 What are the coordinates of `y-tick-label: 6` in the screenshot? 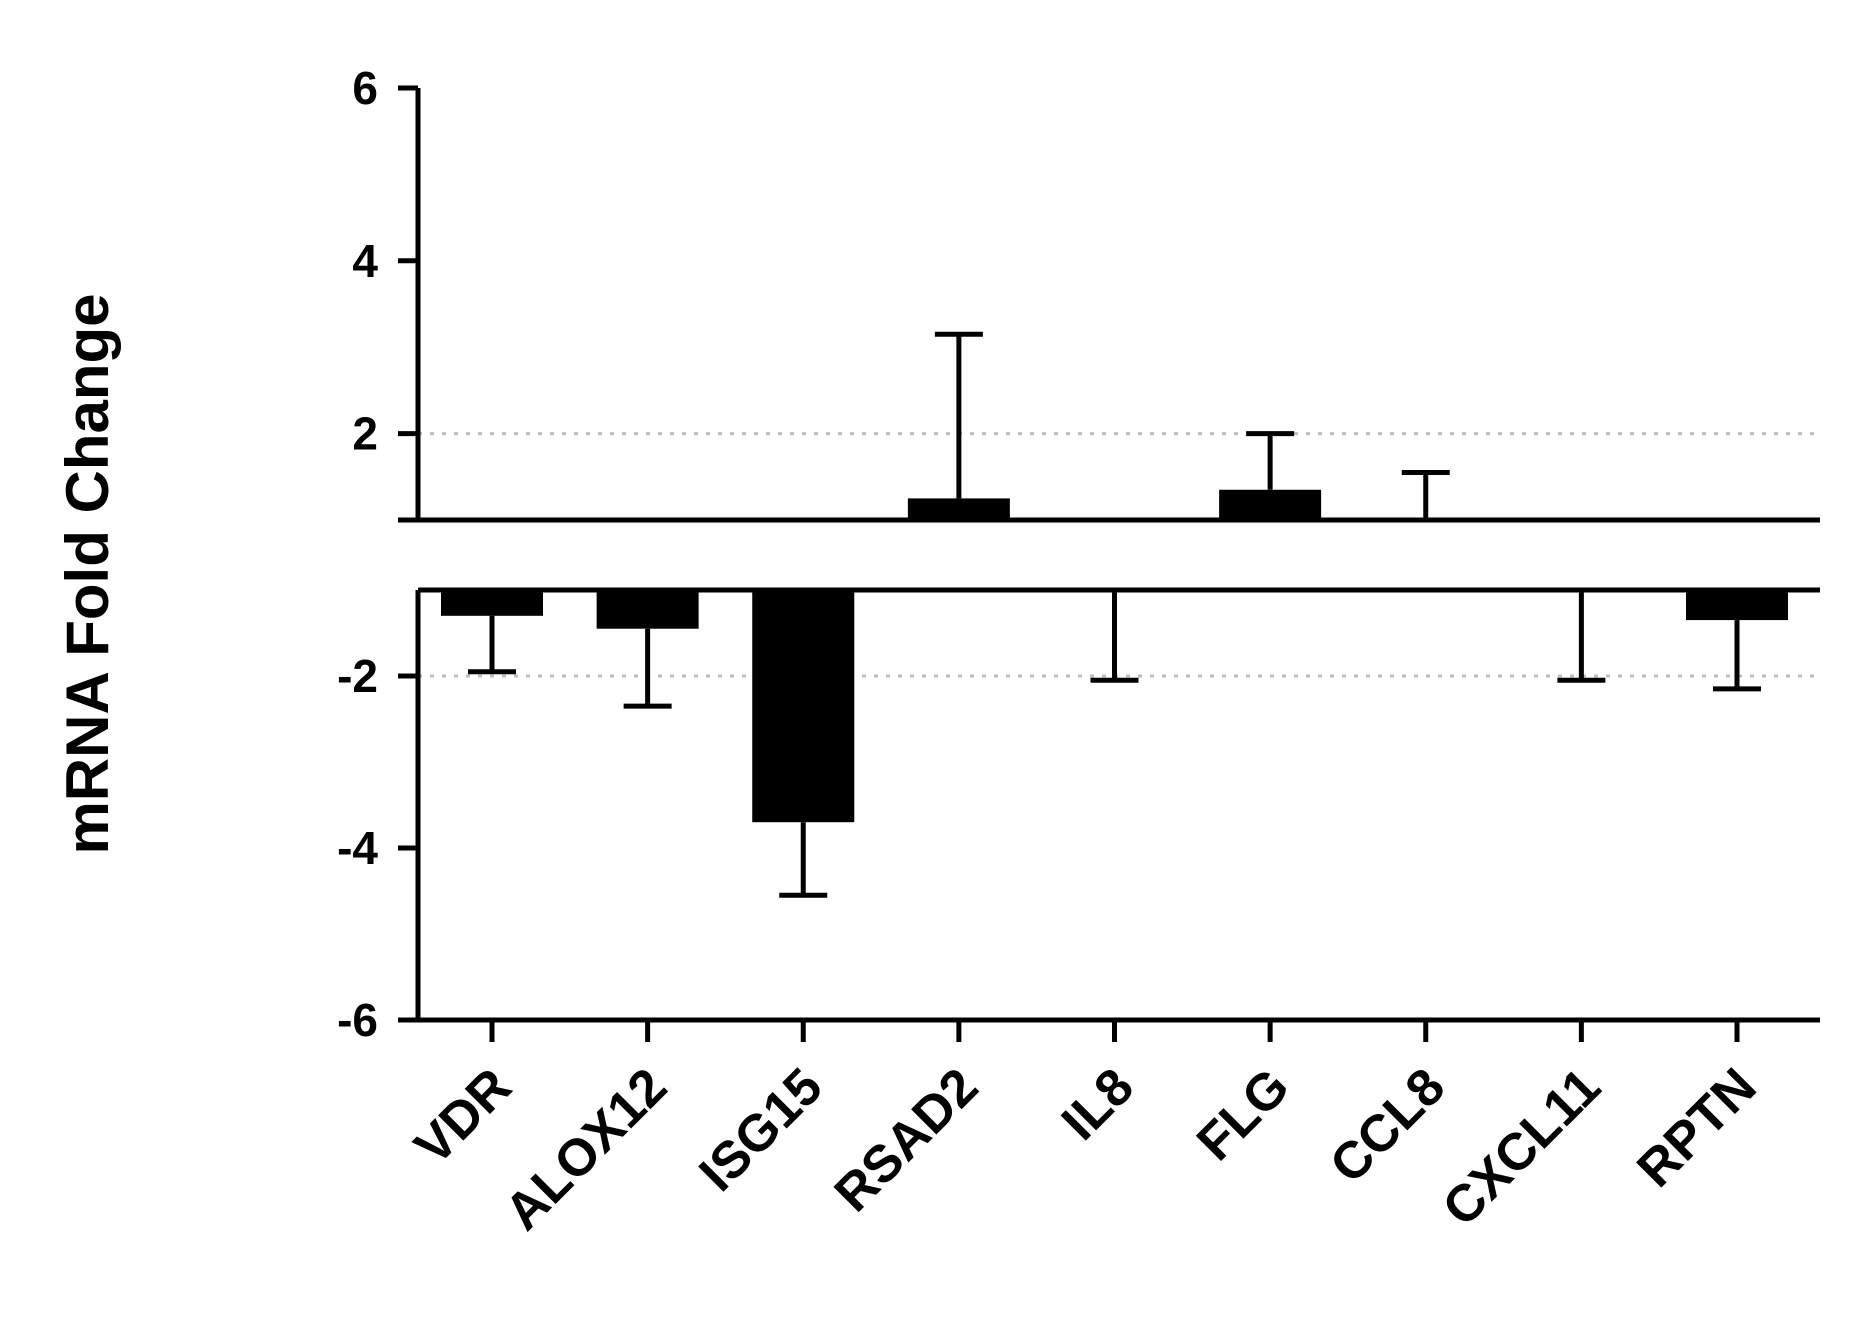 It's located at (365, 88).